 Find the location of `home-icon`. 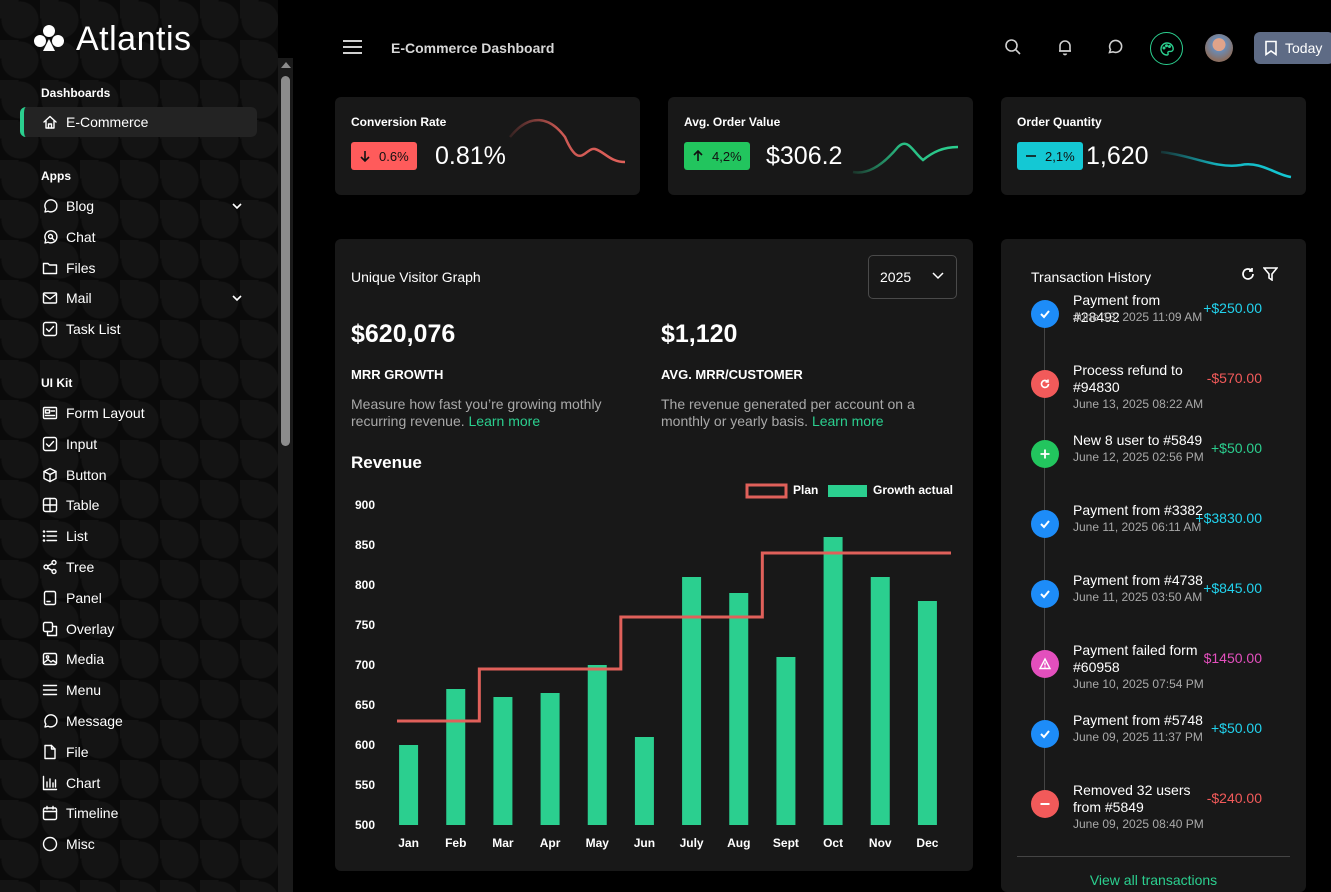

home-icon is located at coordinates (50, 122).